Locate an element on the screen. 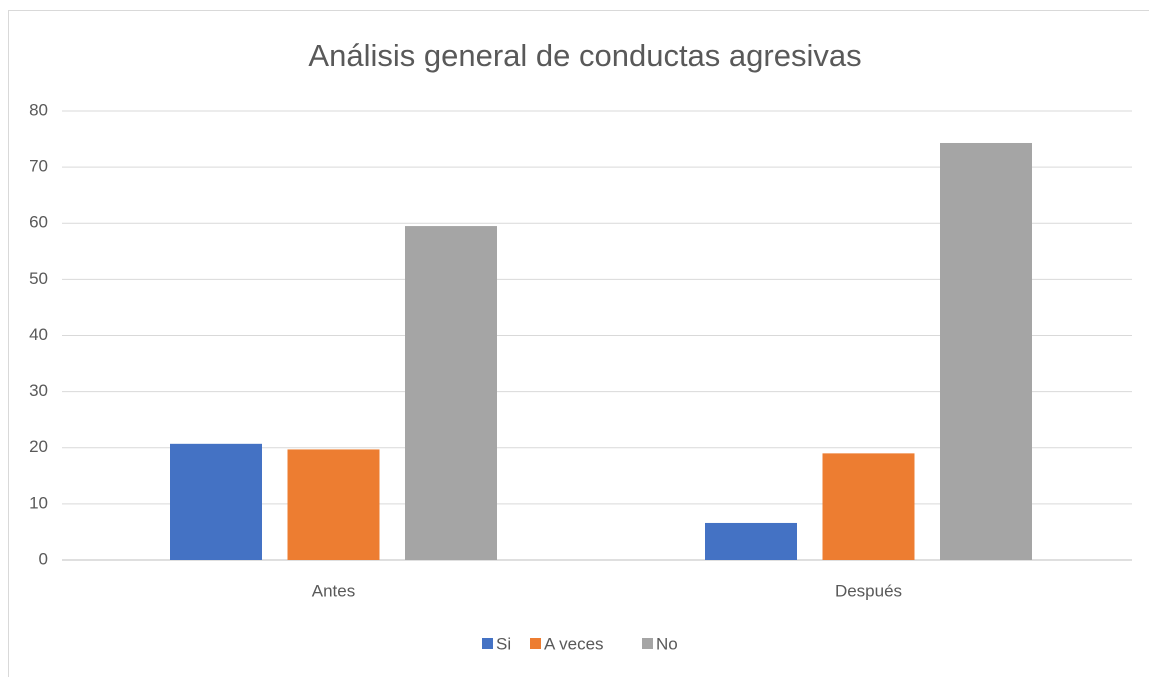 Image resolution: width=1149 pixels, height=677 pixels. y-tick-label: 30 is located at coordinates (38, 390).